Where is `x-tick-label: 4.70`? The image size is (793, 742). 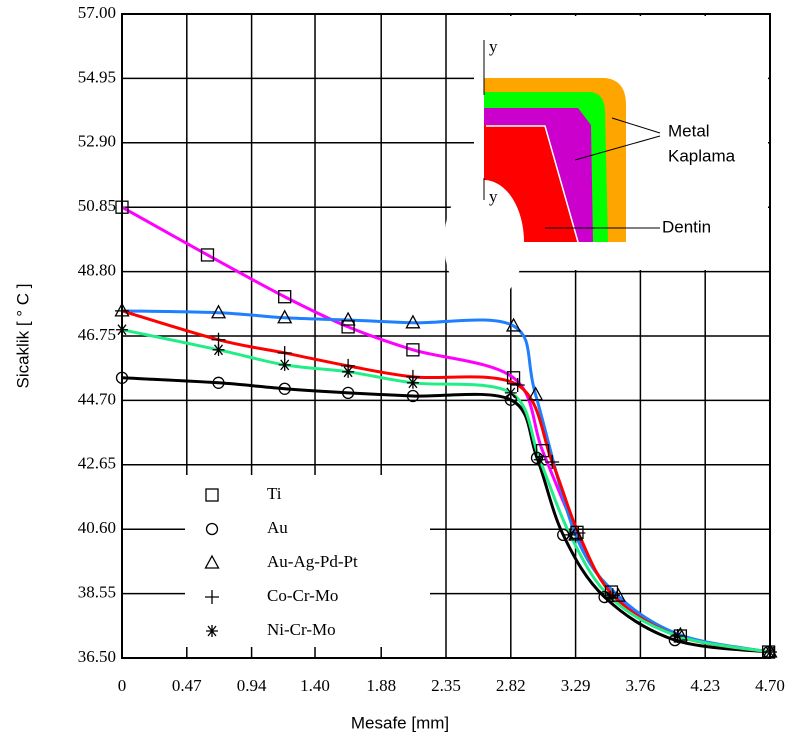
x-tick-label: 4.70 is located at coordinates (770, 685).